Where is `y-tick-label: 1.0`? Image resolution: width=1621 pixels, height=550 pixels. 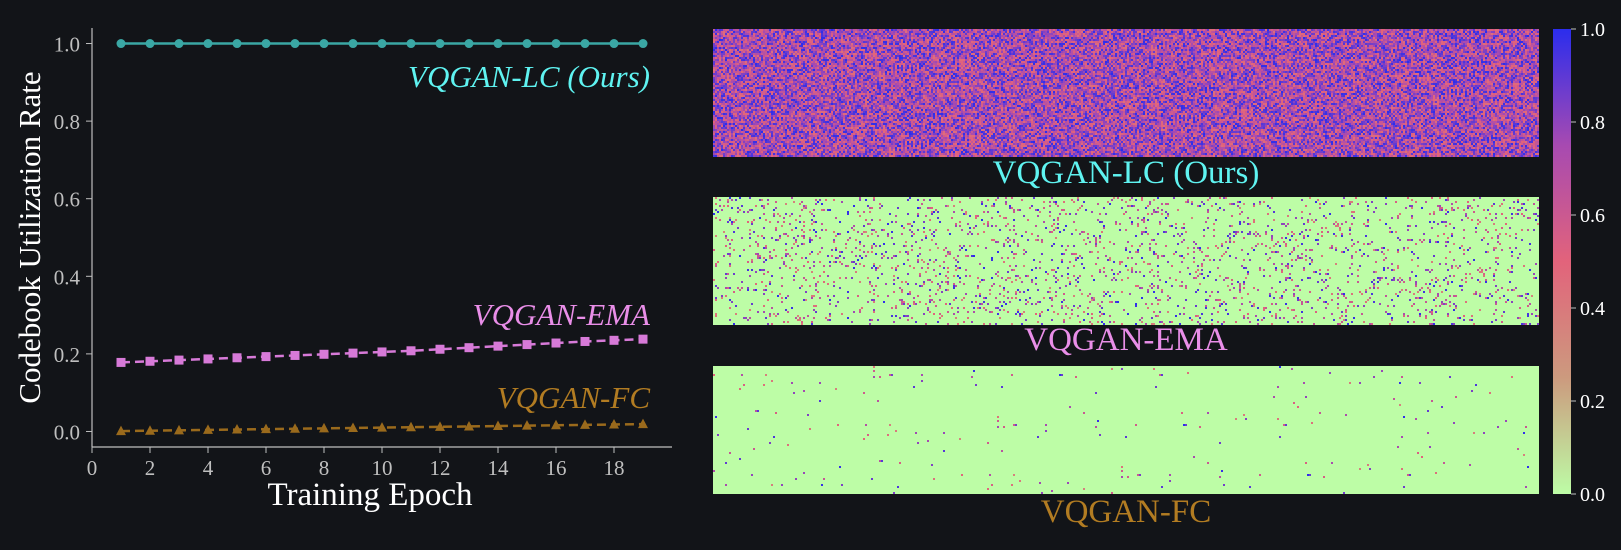 y-tick-label: 1.0 is located at coordinates (67, 45).